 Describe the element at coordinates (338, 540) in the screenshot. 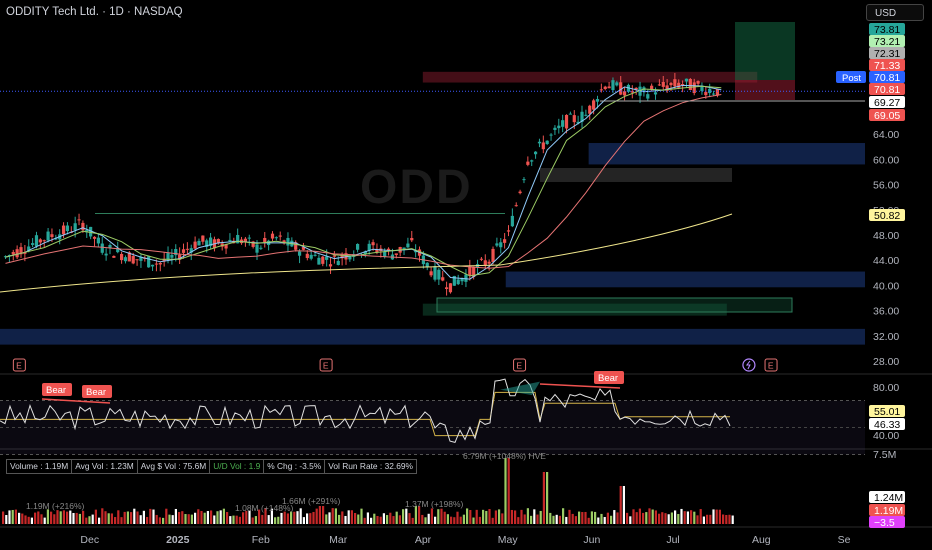

I see `time-axis-label: Mar` at that location.